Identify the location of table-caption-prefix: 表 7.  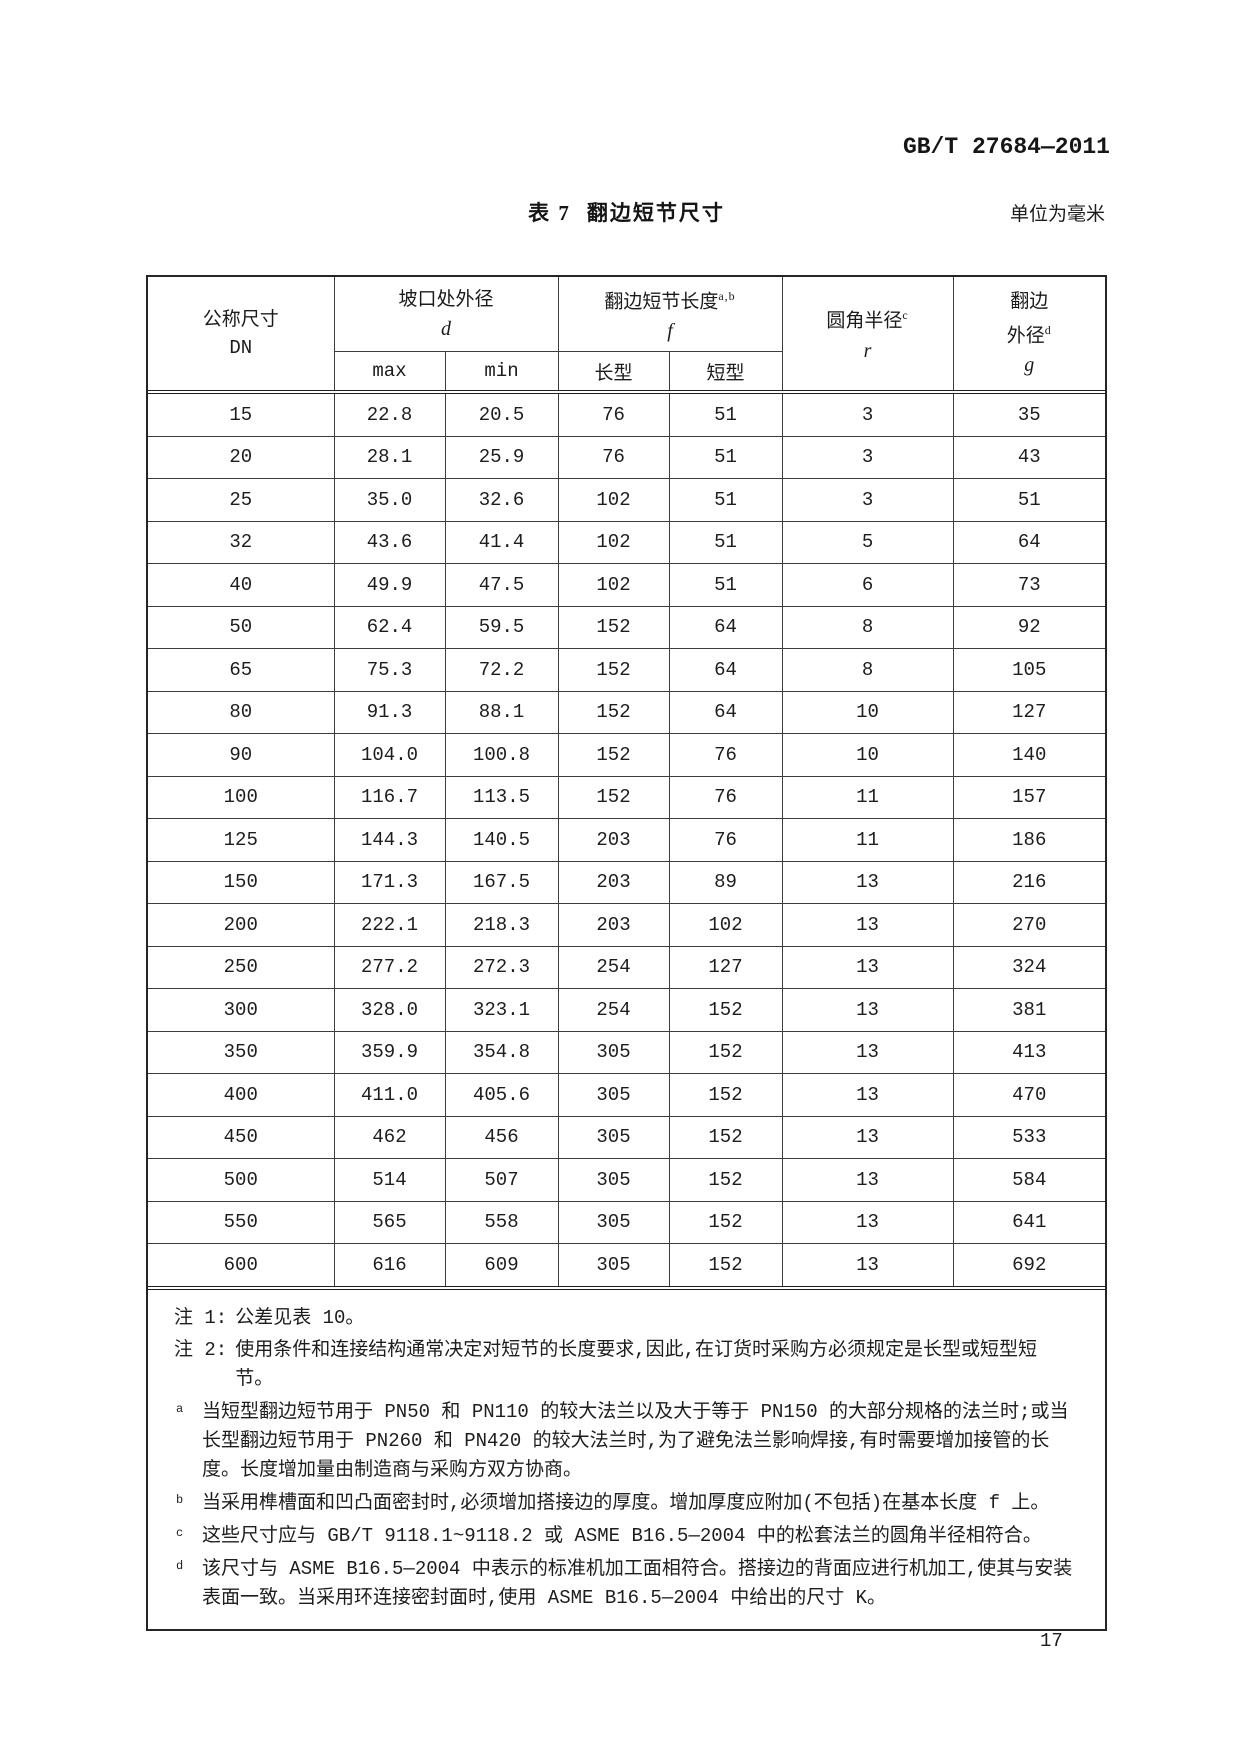
(549, 213).